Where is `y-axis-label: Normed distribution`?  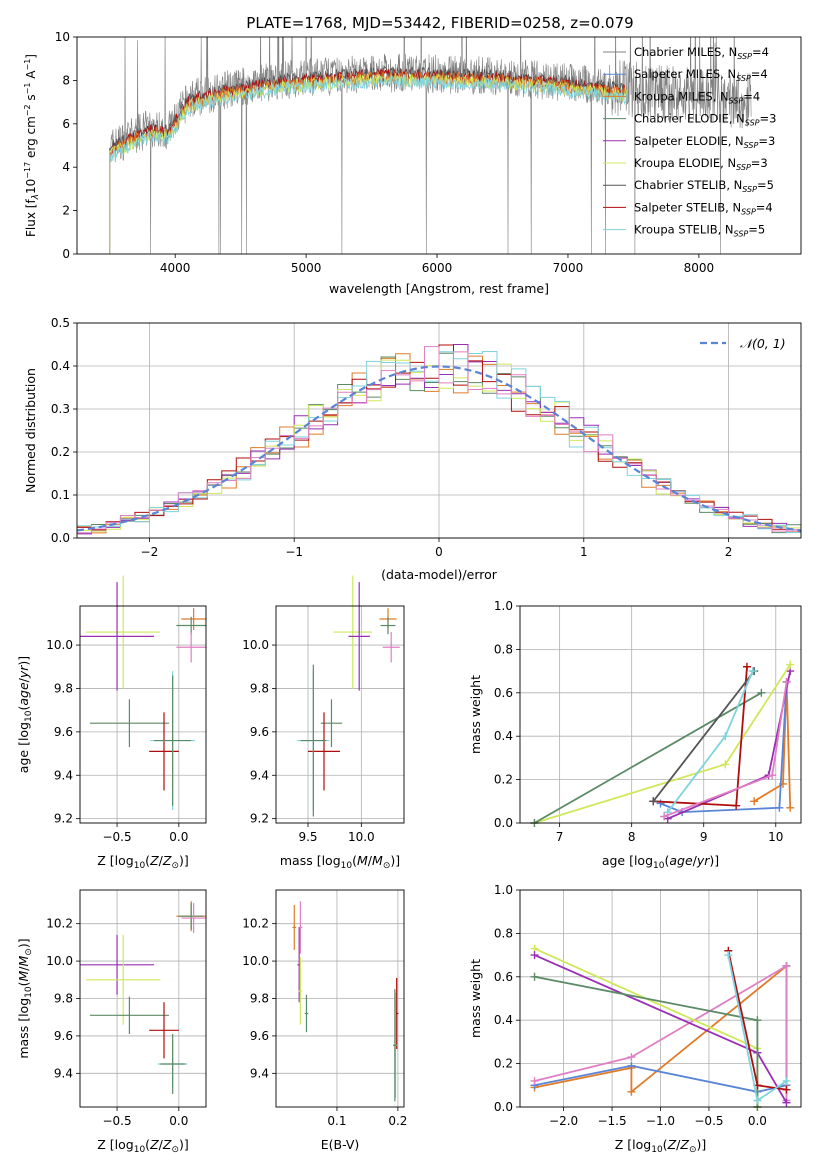
y-axis-label: Normed distribution is located at coordinates (30, 430).